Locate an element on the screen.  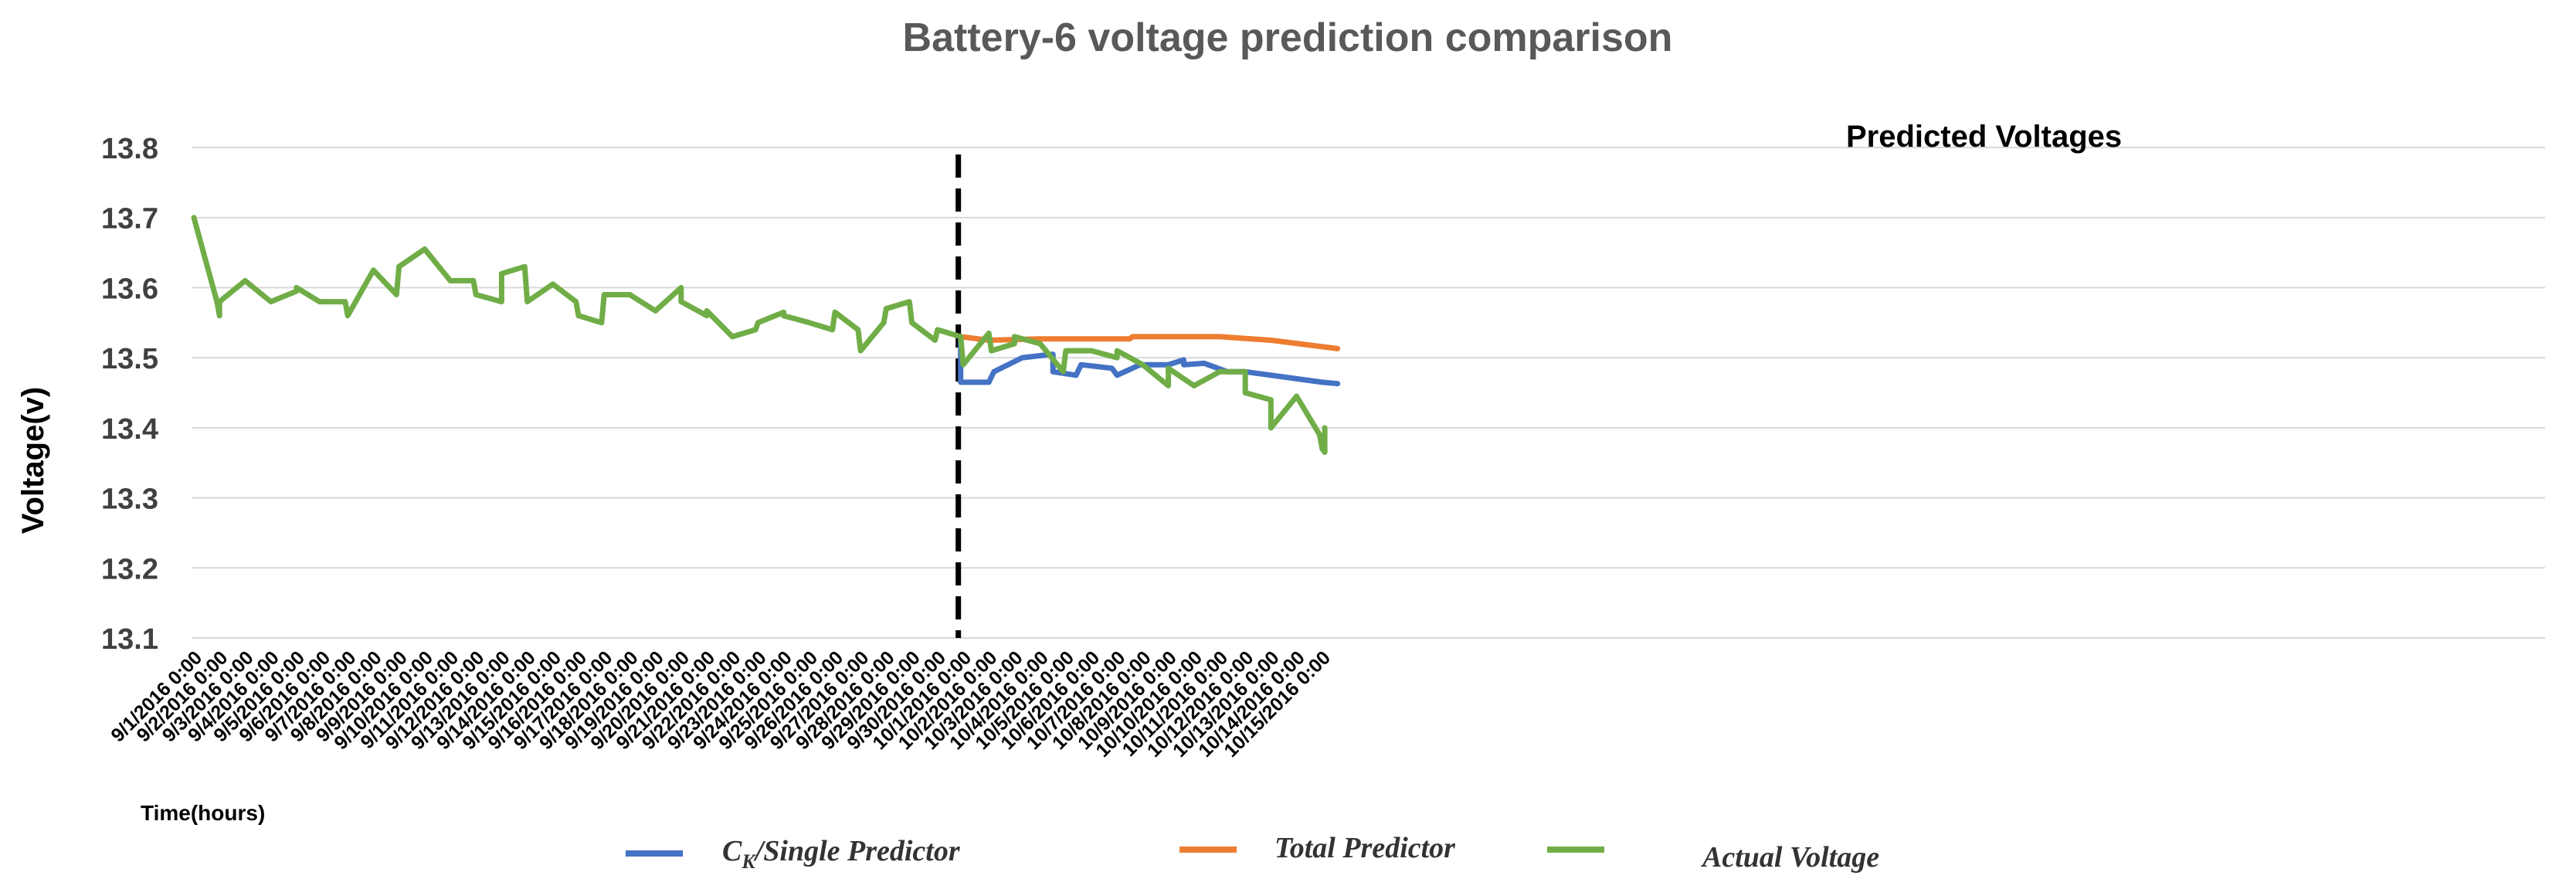
legend-label-ck: CK/Single Predictor is located at coordinates (842, 854).